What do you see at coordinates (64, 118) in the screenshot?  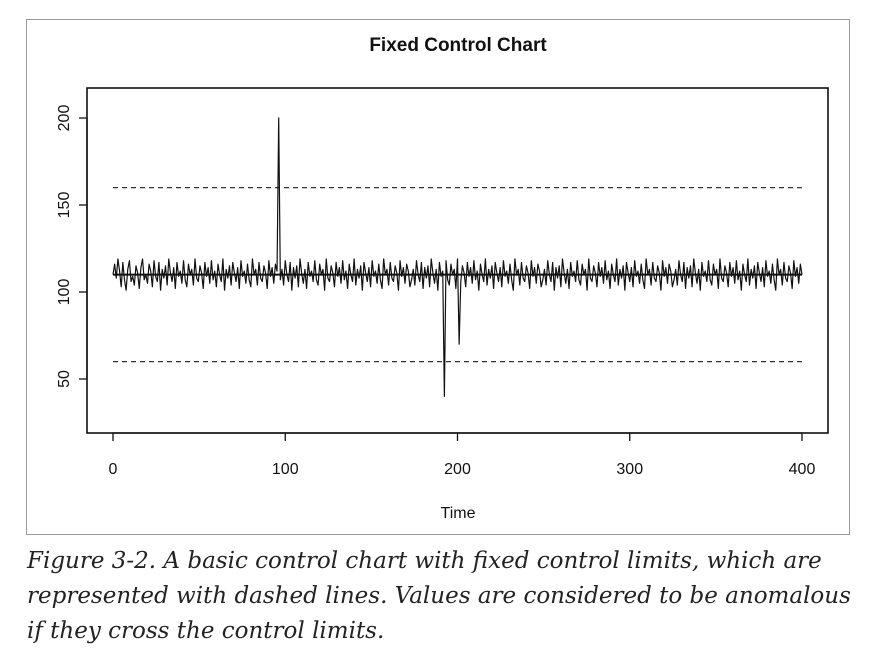 I see `y-tick-label: 200` at bounding box center [64, 118].